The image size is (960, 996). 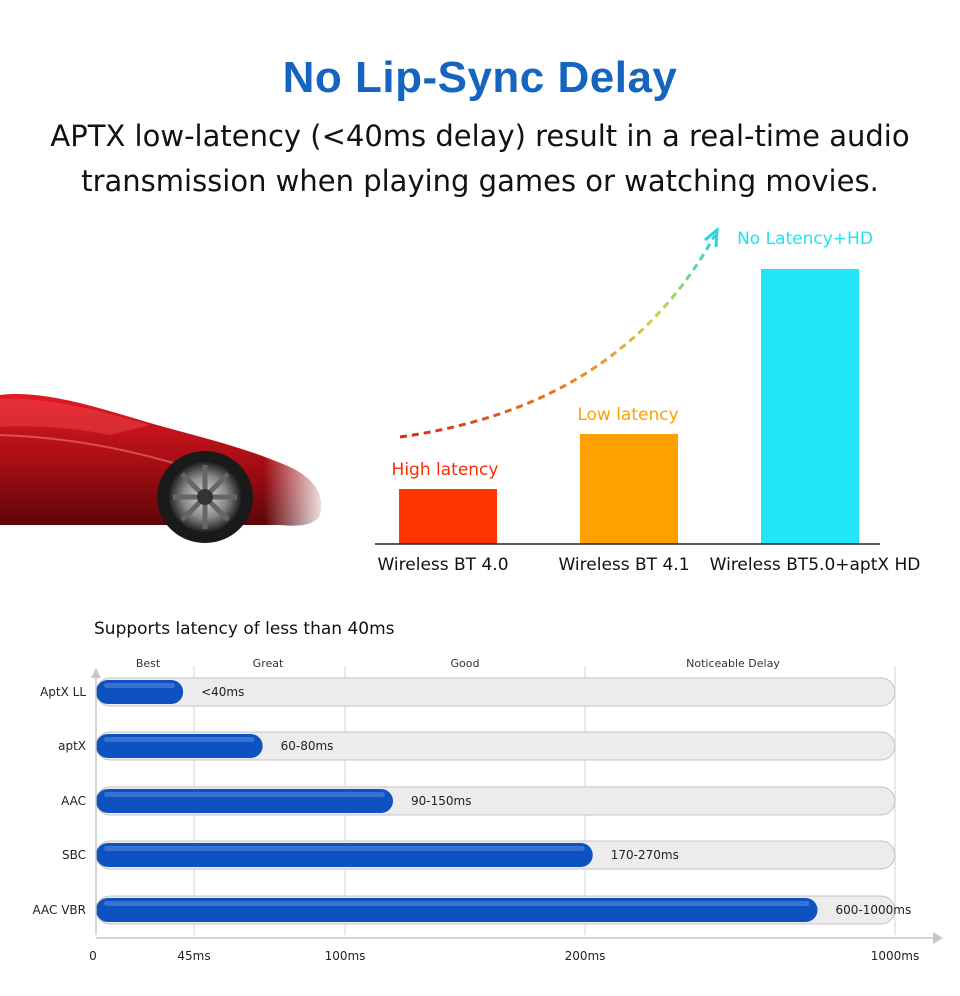 What do you see at coordinates (733, 663) in the screenshot?
I see `zone-label-4: Noticeable Delay` at bounding box center [733, 663].